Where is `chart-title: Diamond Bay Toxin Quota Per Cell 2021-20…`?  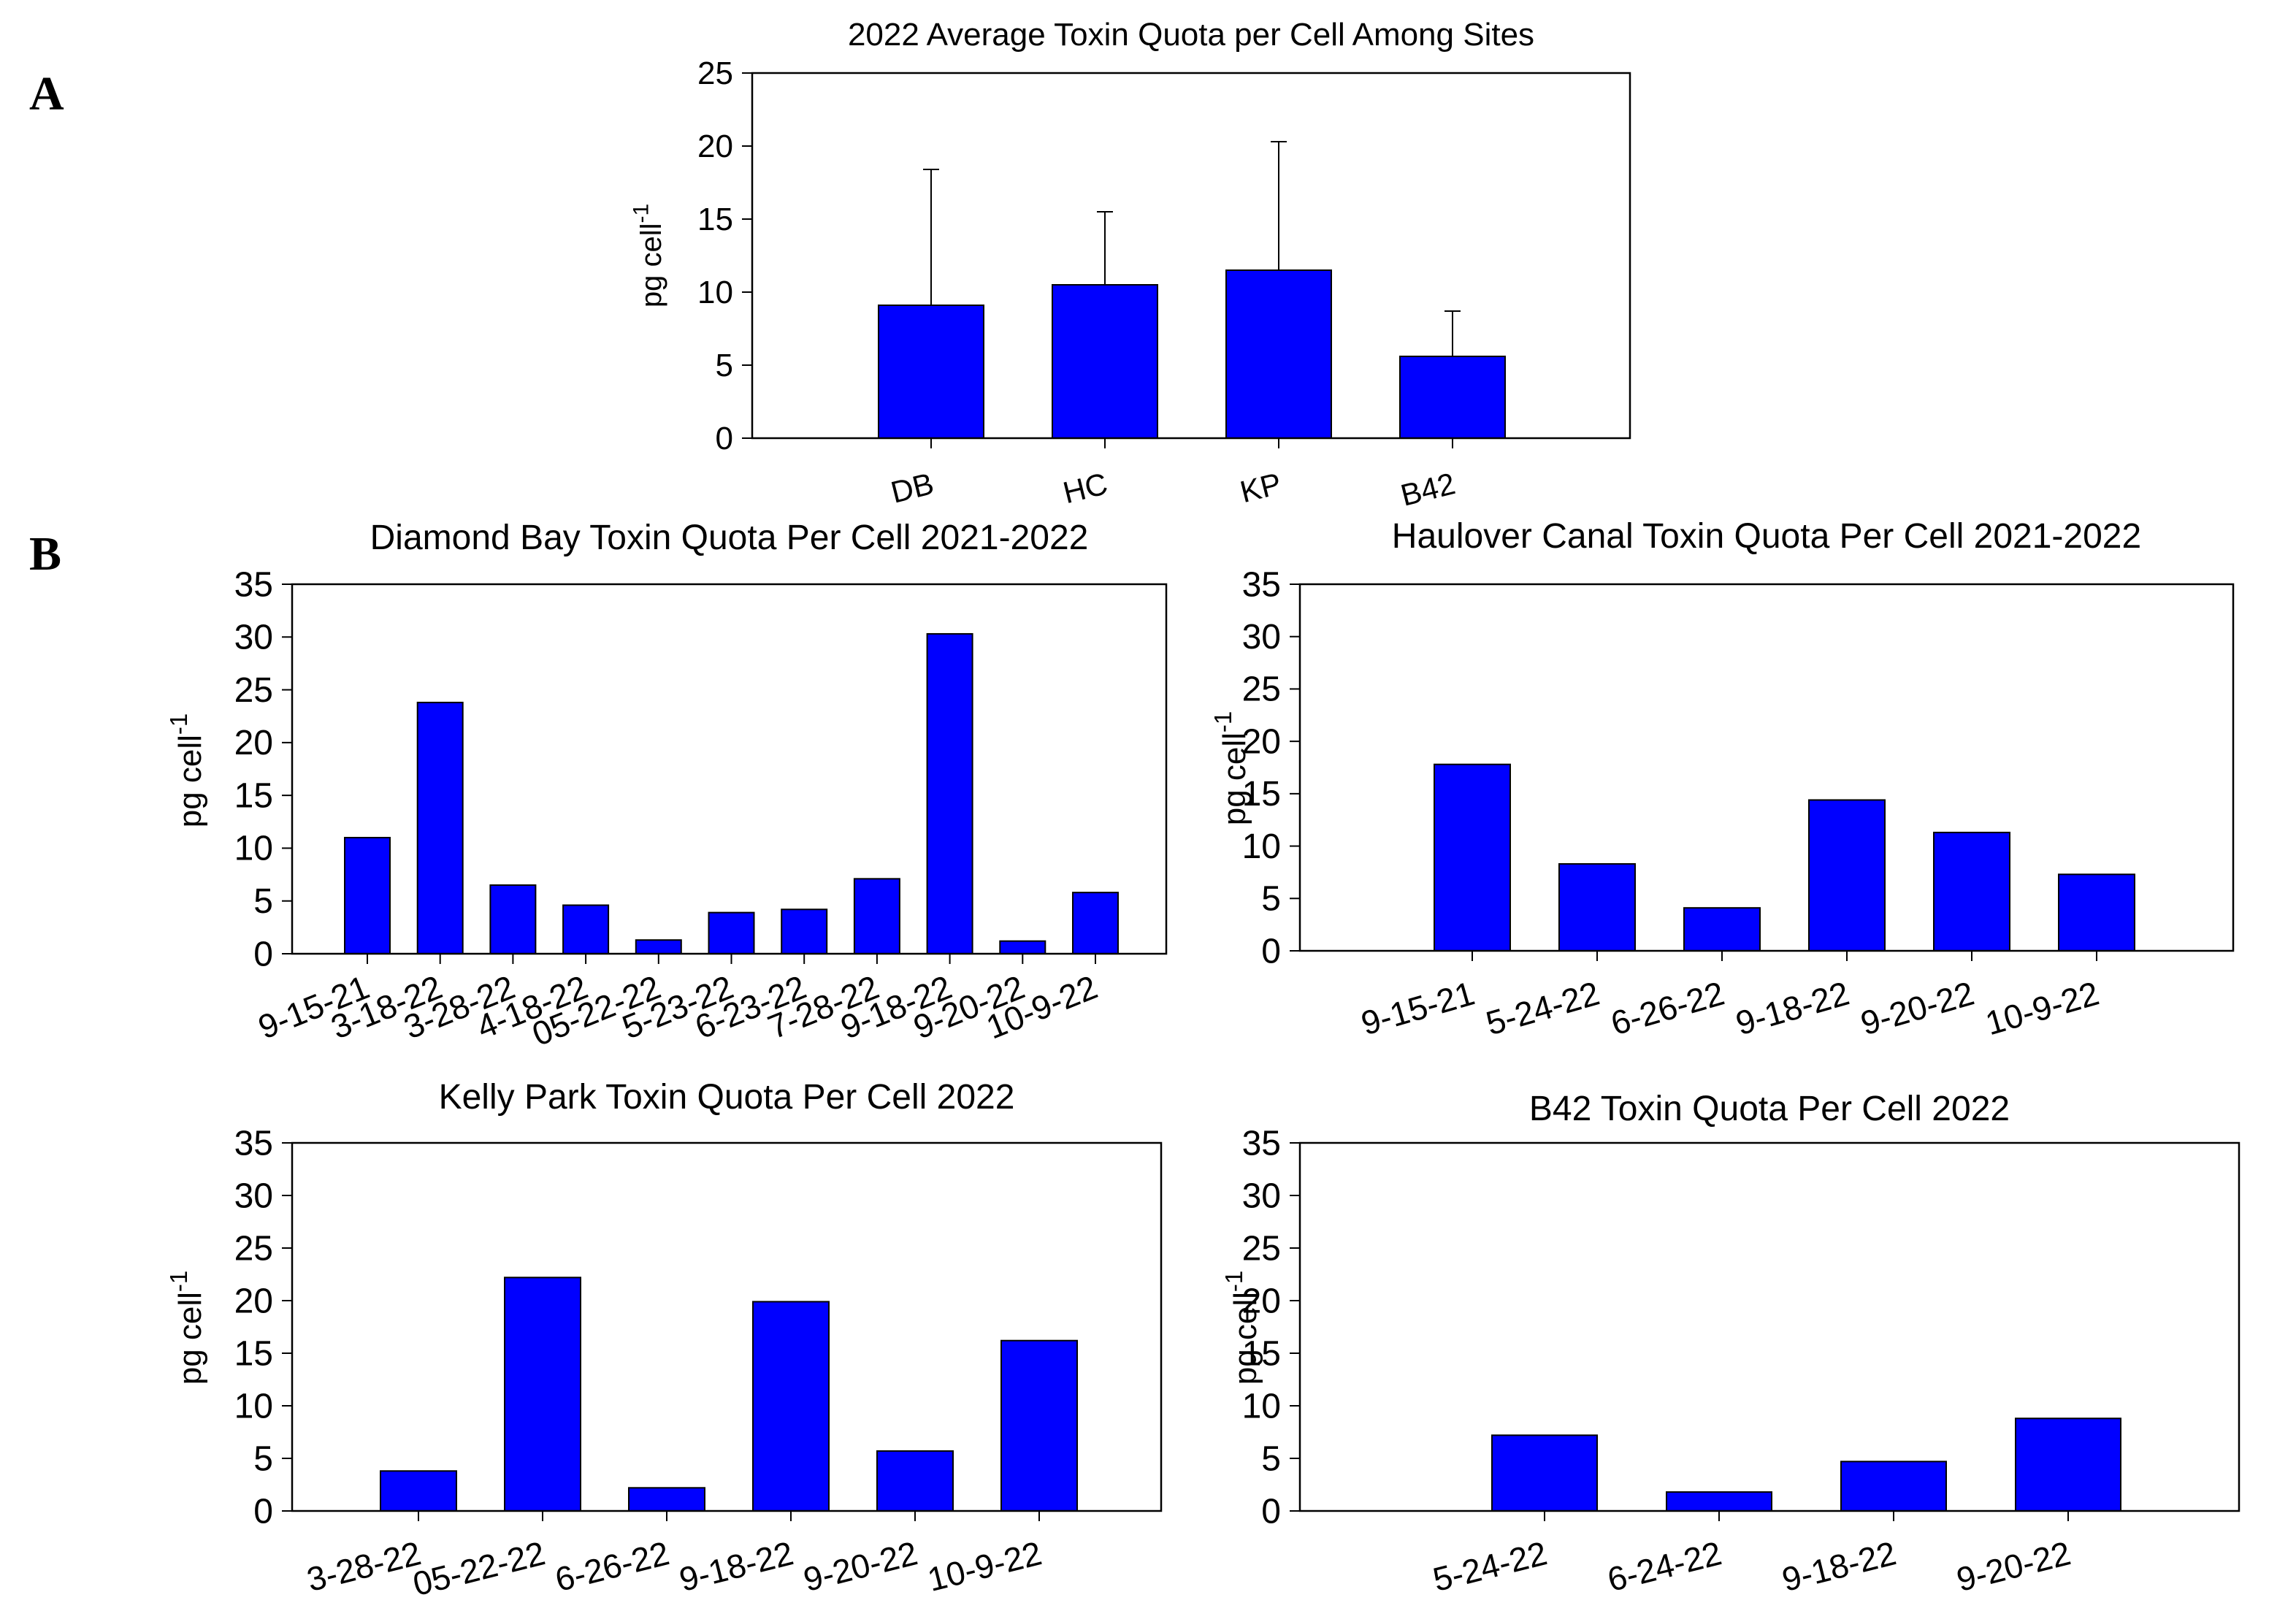
chart-title: Diamond Bay Toxin Quota Per Cell 2021-20… is located at coordinates (729, 537).